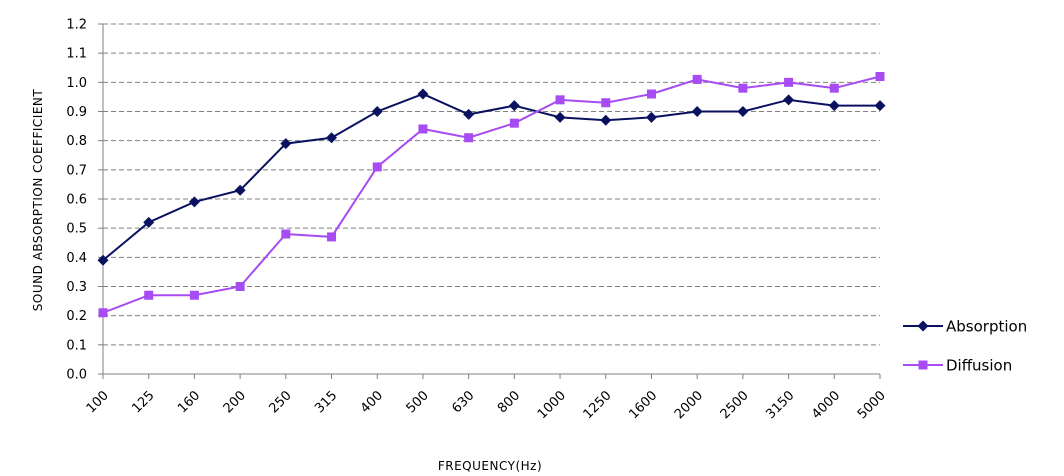 Image resolution: width=1064 pixels, height=476 pixels. What do you see at coordinates (76, 83) in the screenshot?
I see `y-tick-label: 1.0` at bounding box center [76, 83].